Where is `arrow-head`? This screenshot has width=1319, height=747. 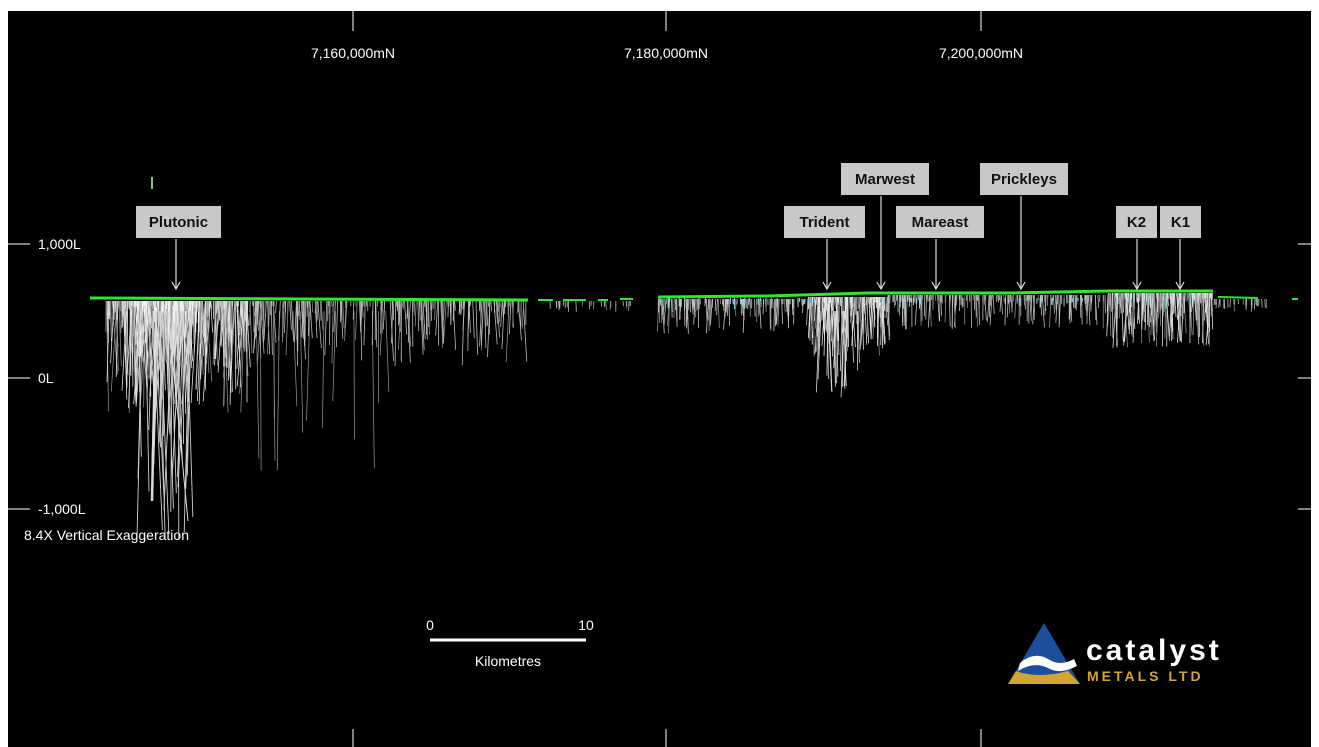
arrow-head is located at coordinates (176, 286).